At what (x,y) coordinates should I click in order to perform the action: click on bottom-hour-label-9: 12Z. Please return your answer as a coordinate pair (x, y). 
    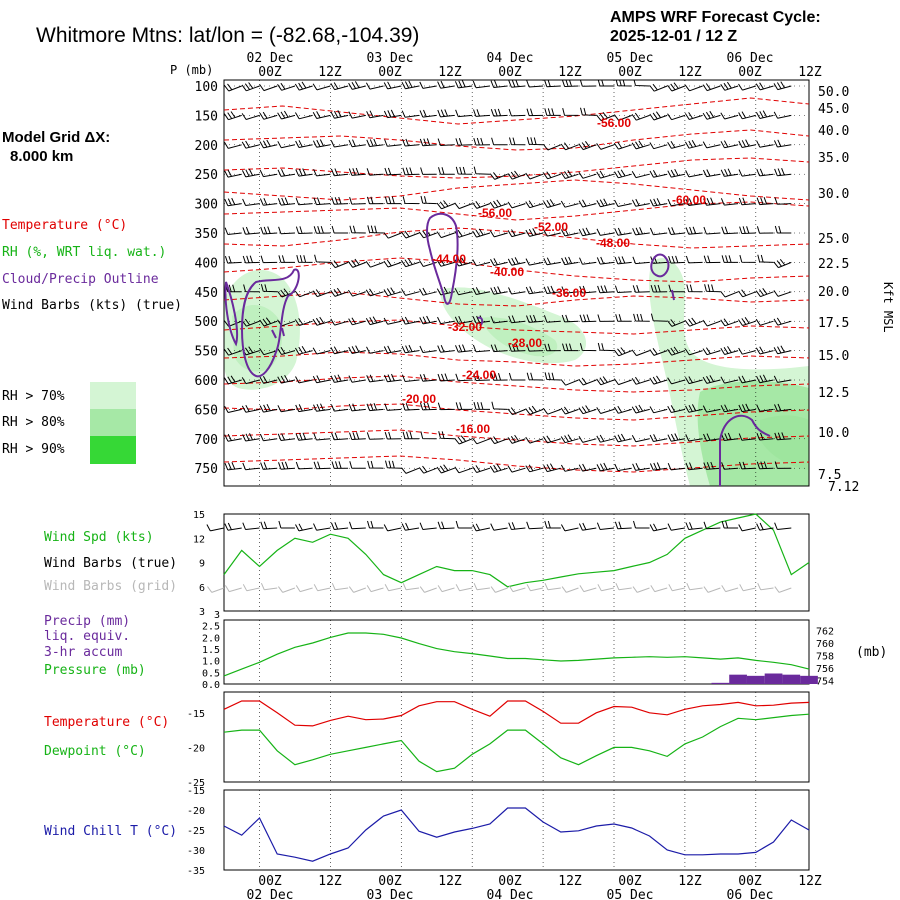
    Looking at the image, I should click on (810, 881).